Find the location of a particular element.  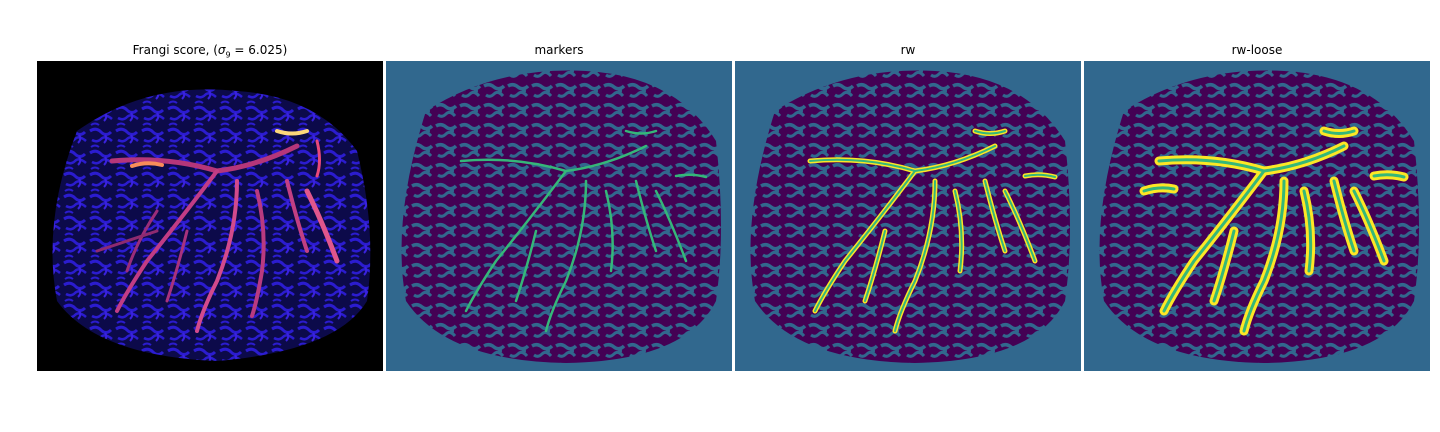

rw-loose-vessels is located at coordinates (1274, 231).